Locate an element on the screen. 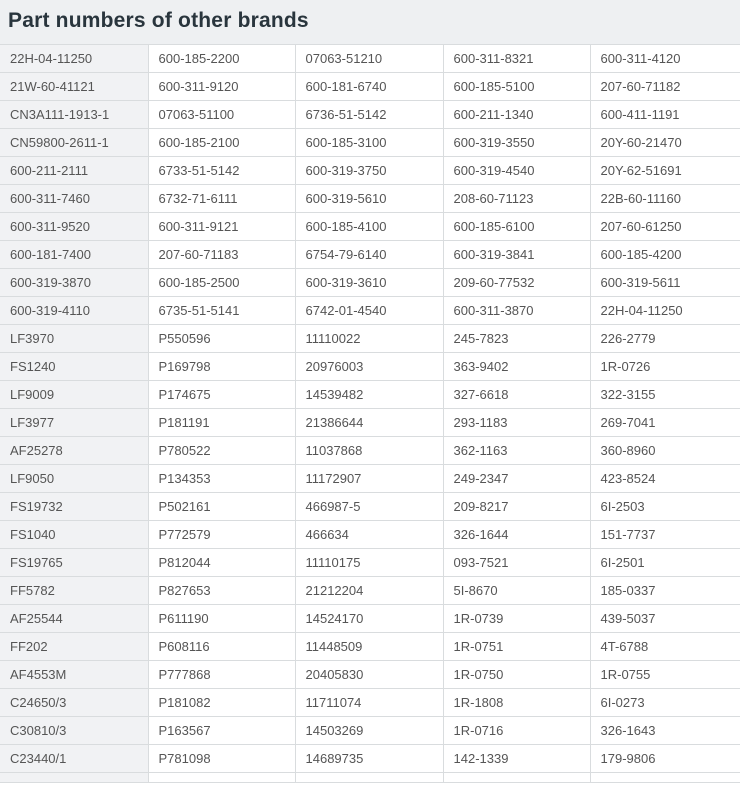 The width and height of the screenshot is (740, 800). part-number-cell: 600-319-4540 is located at coordinates (516, 170).